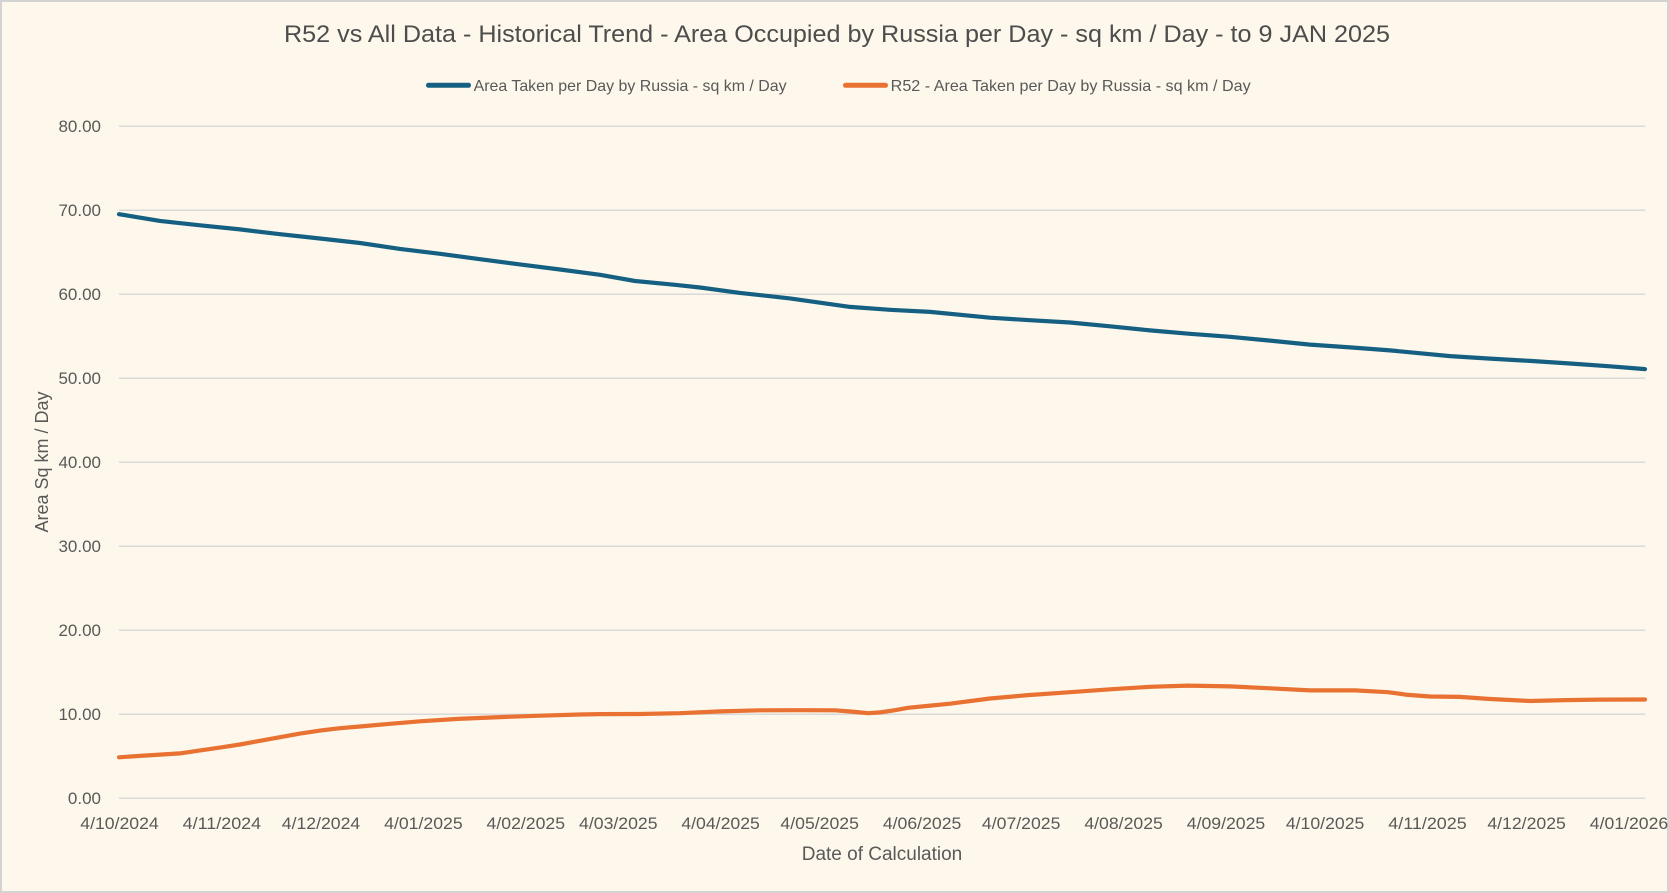  I want to click on svg-text: 4/10/2024, so click(119, 823).